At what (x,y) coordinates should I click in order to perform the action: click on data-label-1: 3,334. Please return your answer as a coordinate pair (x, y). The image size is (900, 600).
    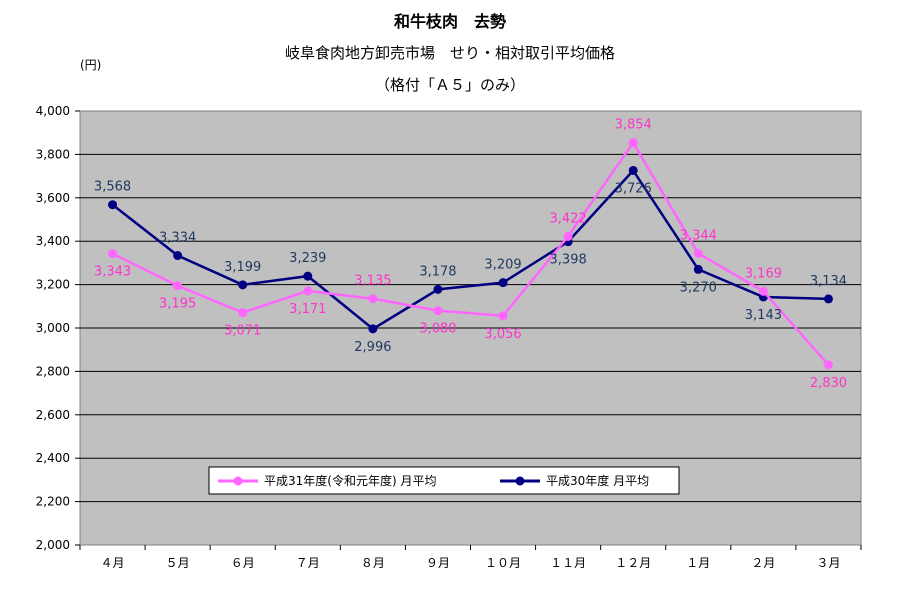
    Looking at the image, I should click on (177, 238).